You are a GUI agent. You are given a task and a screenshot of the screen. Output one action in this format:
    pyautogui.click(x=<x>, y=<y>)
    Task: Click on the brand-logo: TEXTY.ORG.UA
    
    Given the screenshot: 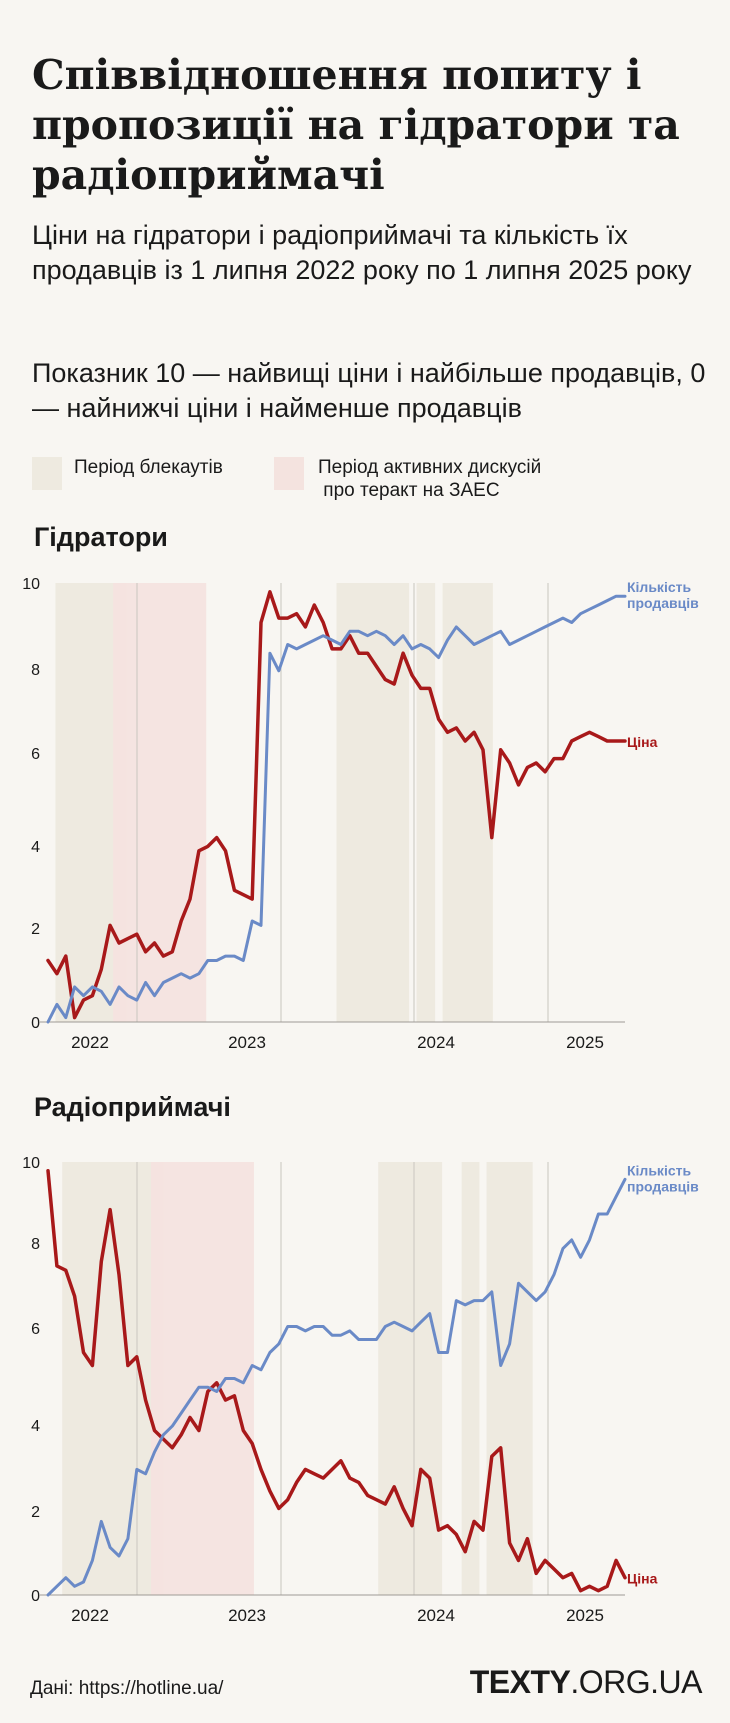 What is the action you would take?
    pyautogui.click(x=586, y=1682)
    